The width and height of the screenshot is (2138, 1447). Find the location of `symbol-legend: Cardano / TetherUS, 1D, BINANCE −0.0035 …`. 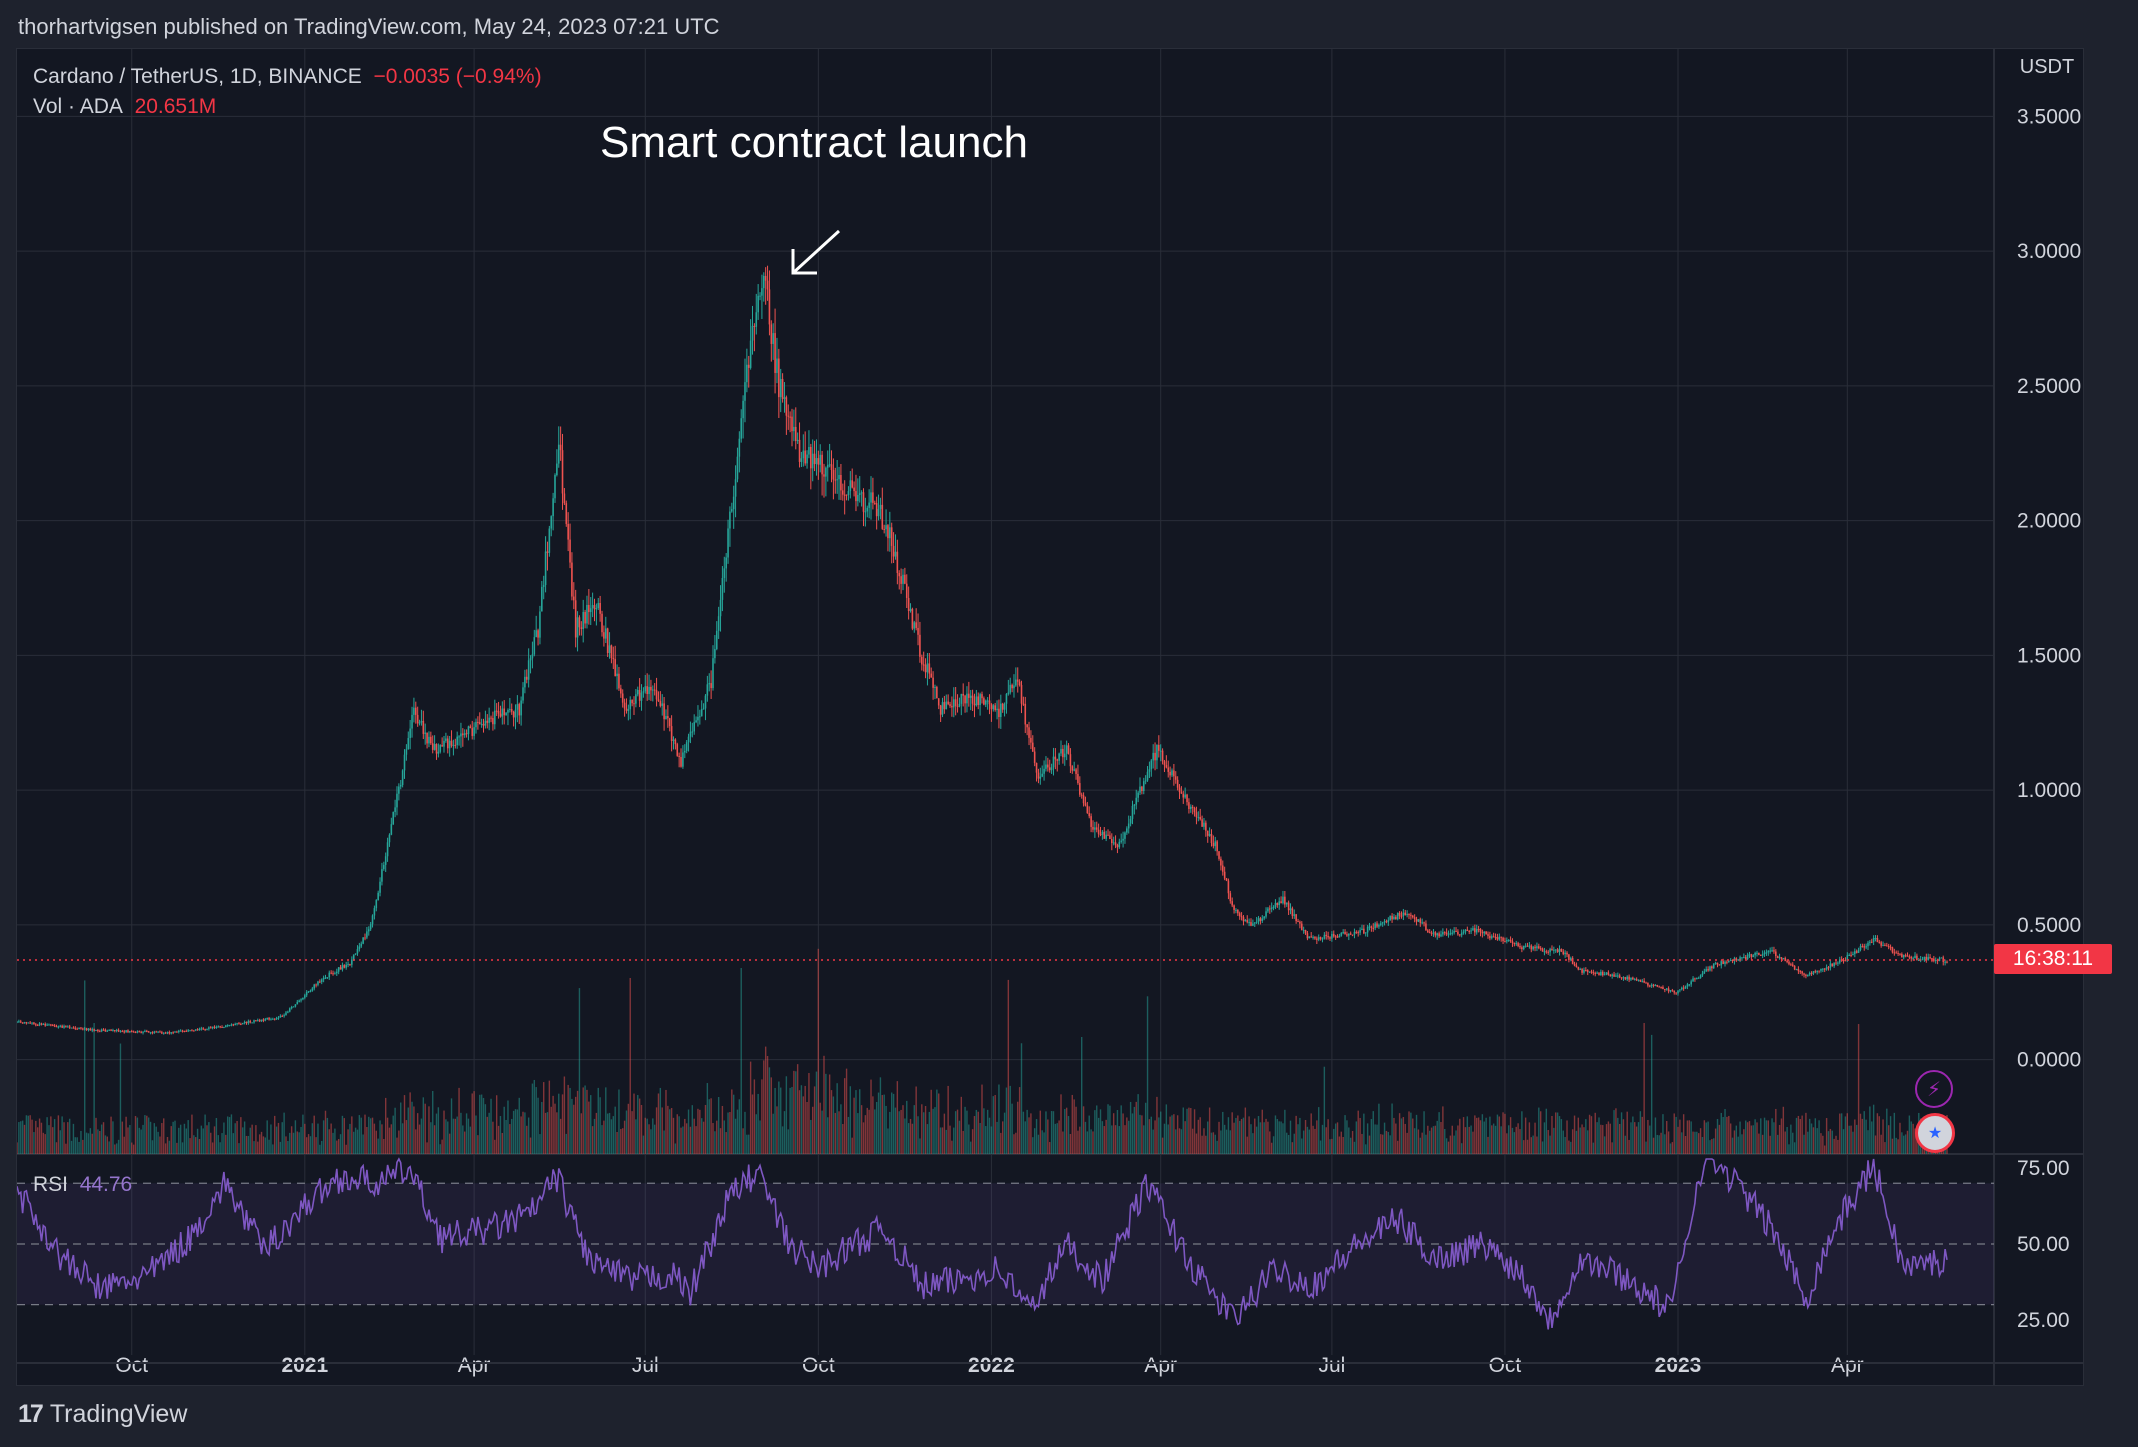

symbol-legend: Cardano / TetherUS, 1D, BINANCE −0.0035 … is located at coordinates (287, 77).